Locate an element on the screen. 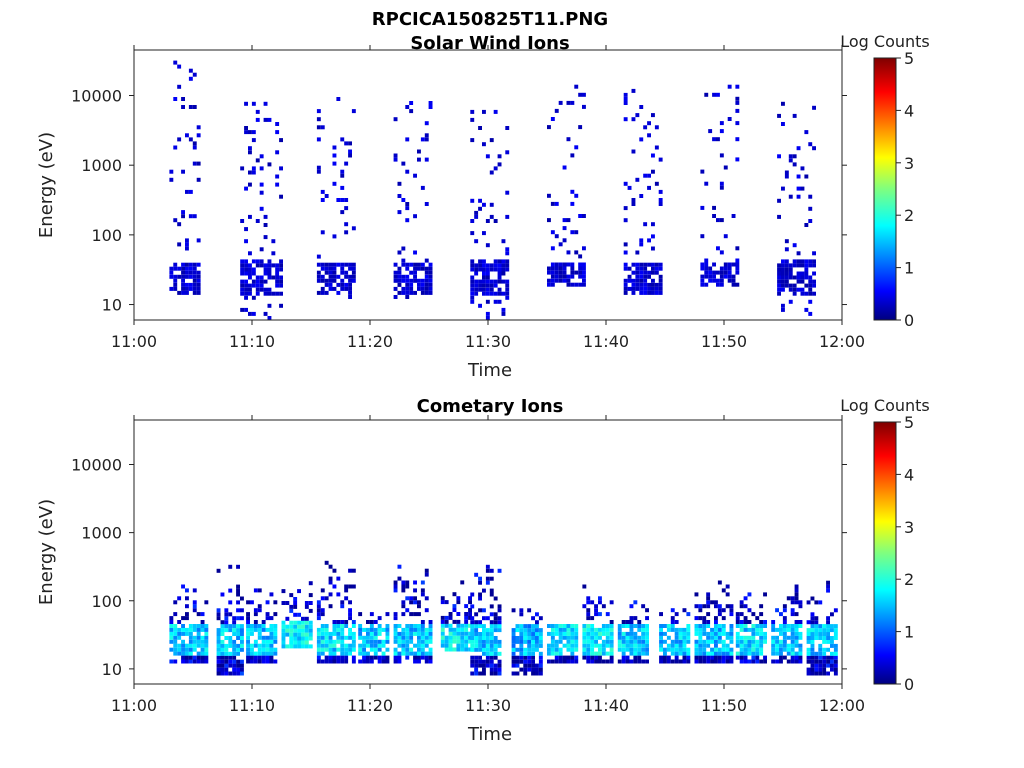 Image resolution: width=1024 pixels, height=768 pixels. x-tick-label: 11:10 is located at coordinates (252, 341).